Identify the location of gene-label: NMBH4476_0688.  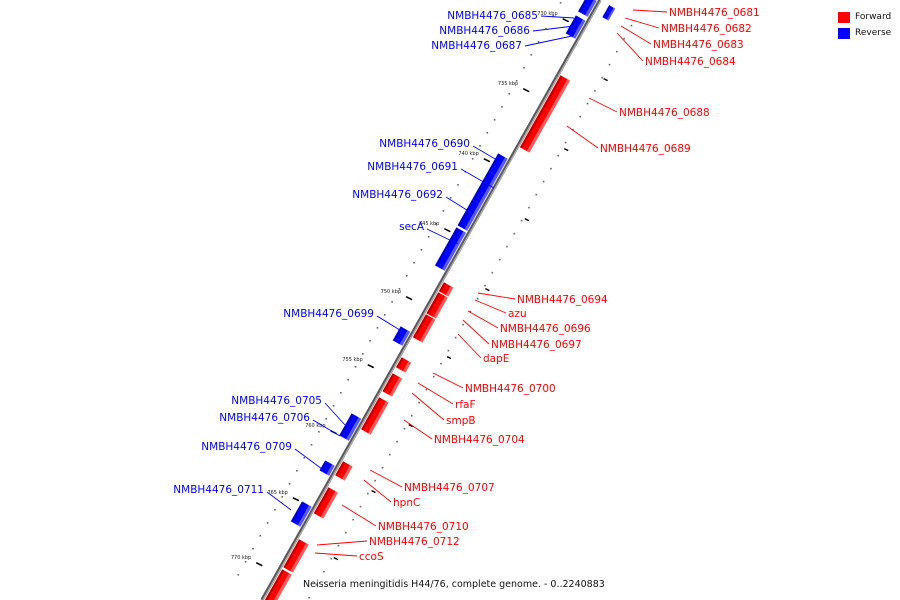
(664, 113).